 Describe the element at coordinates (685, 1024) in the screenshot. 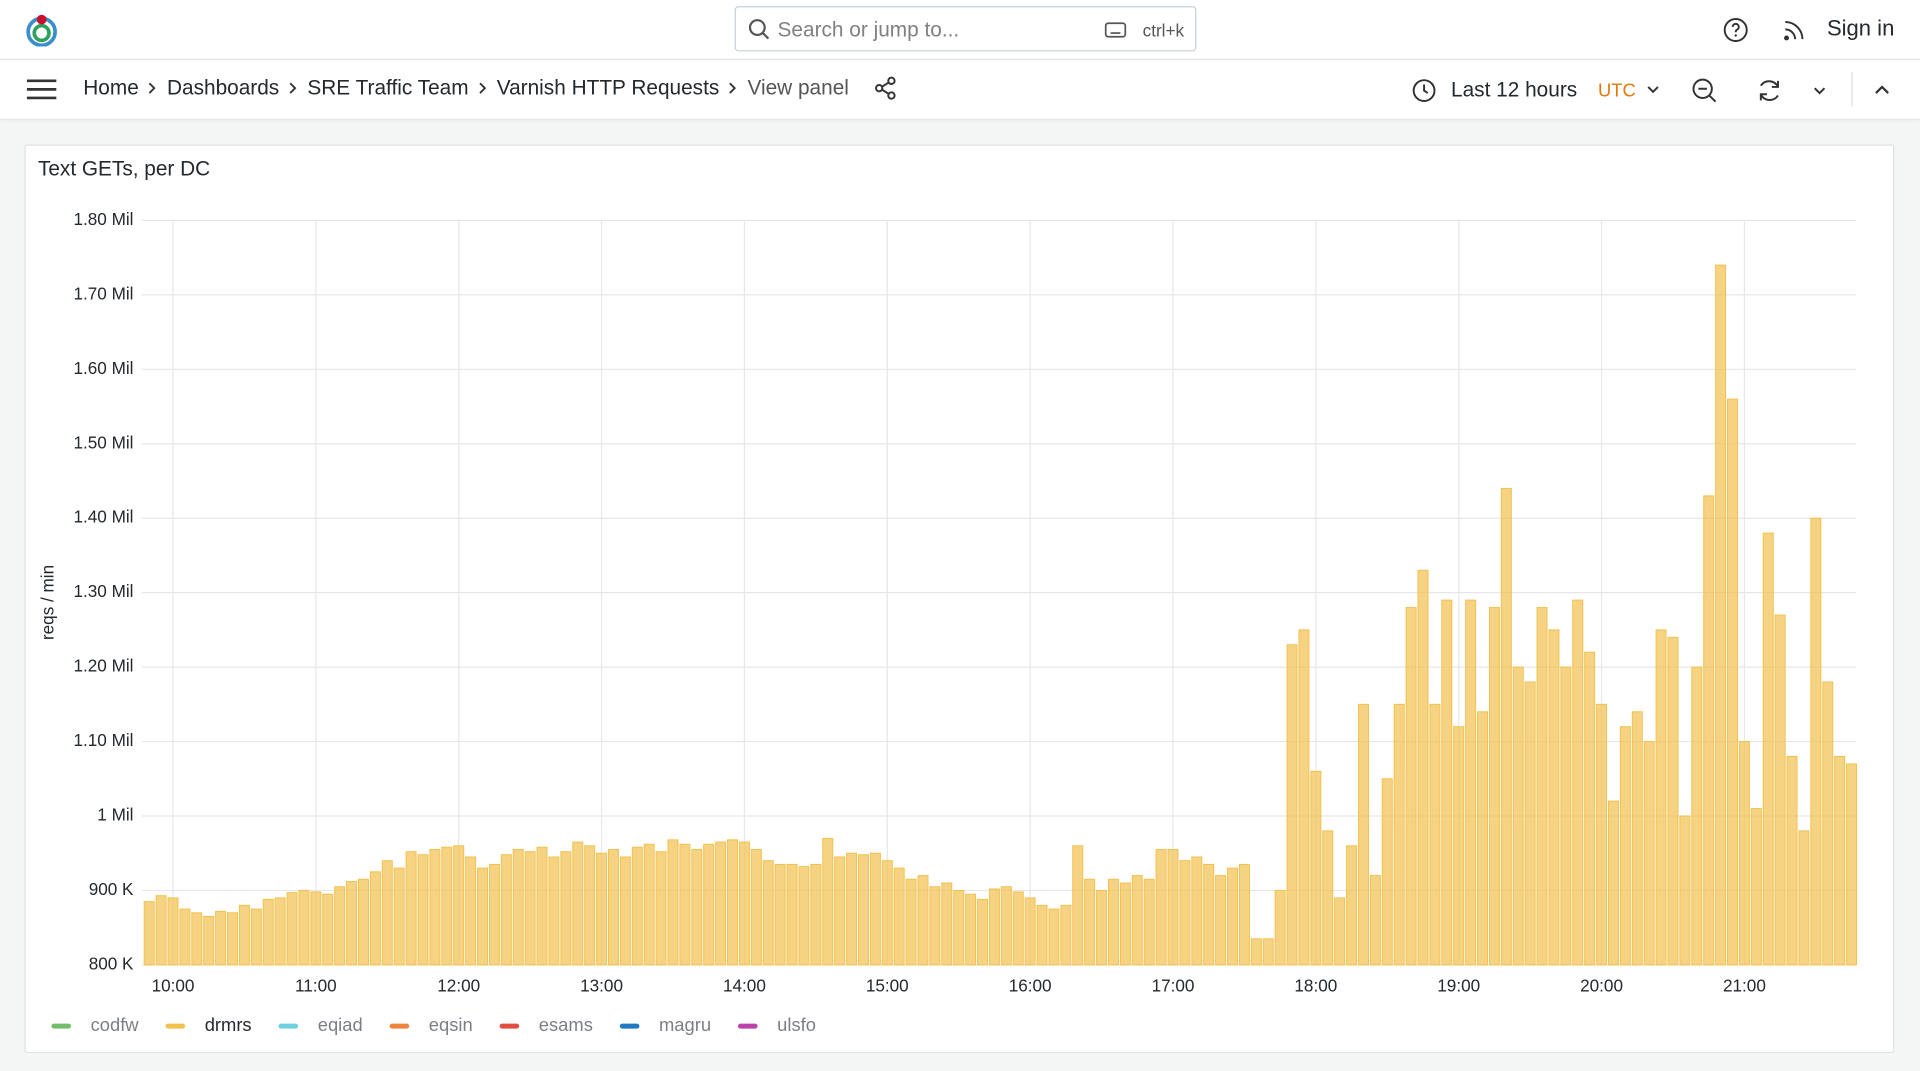

I see `legend-label: magru` at that location.